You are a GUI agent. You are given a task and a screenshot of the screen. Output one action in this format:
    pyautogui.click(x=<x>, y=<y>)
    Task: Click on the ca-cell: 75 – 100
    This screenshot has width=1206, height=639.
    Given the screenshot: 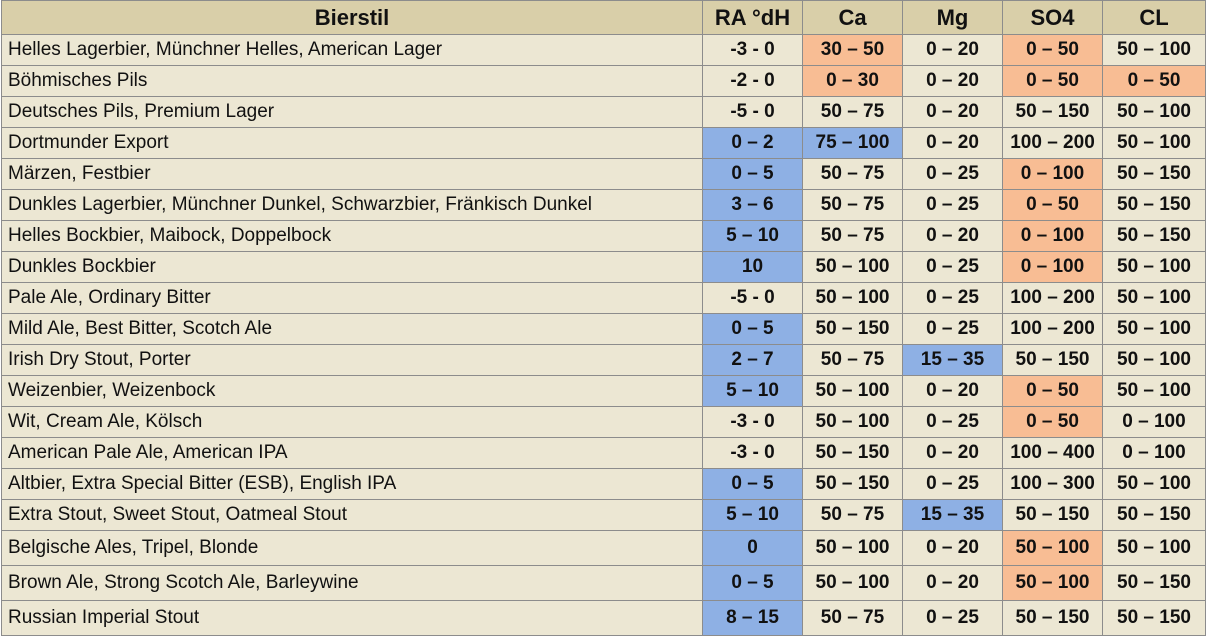 What is the action you would take?
    pyautogui.click(x=852, y=143)
    